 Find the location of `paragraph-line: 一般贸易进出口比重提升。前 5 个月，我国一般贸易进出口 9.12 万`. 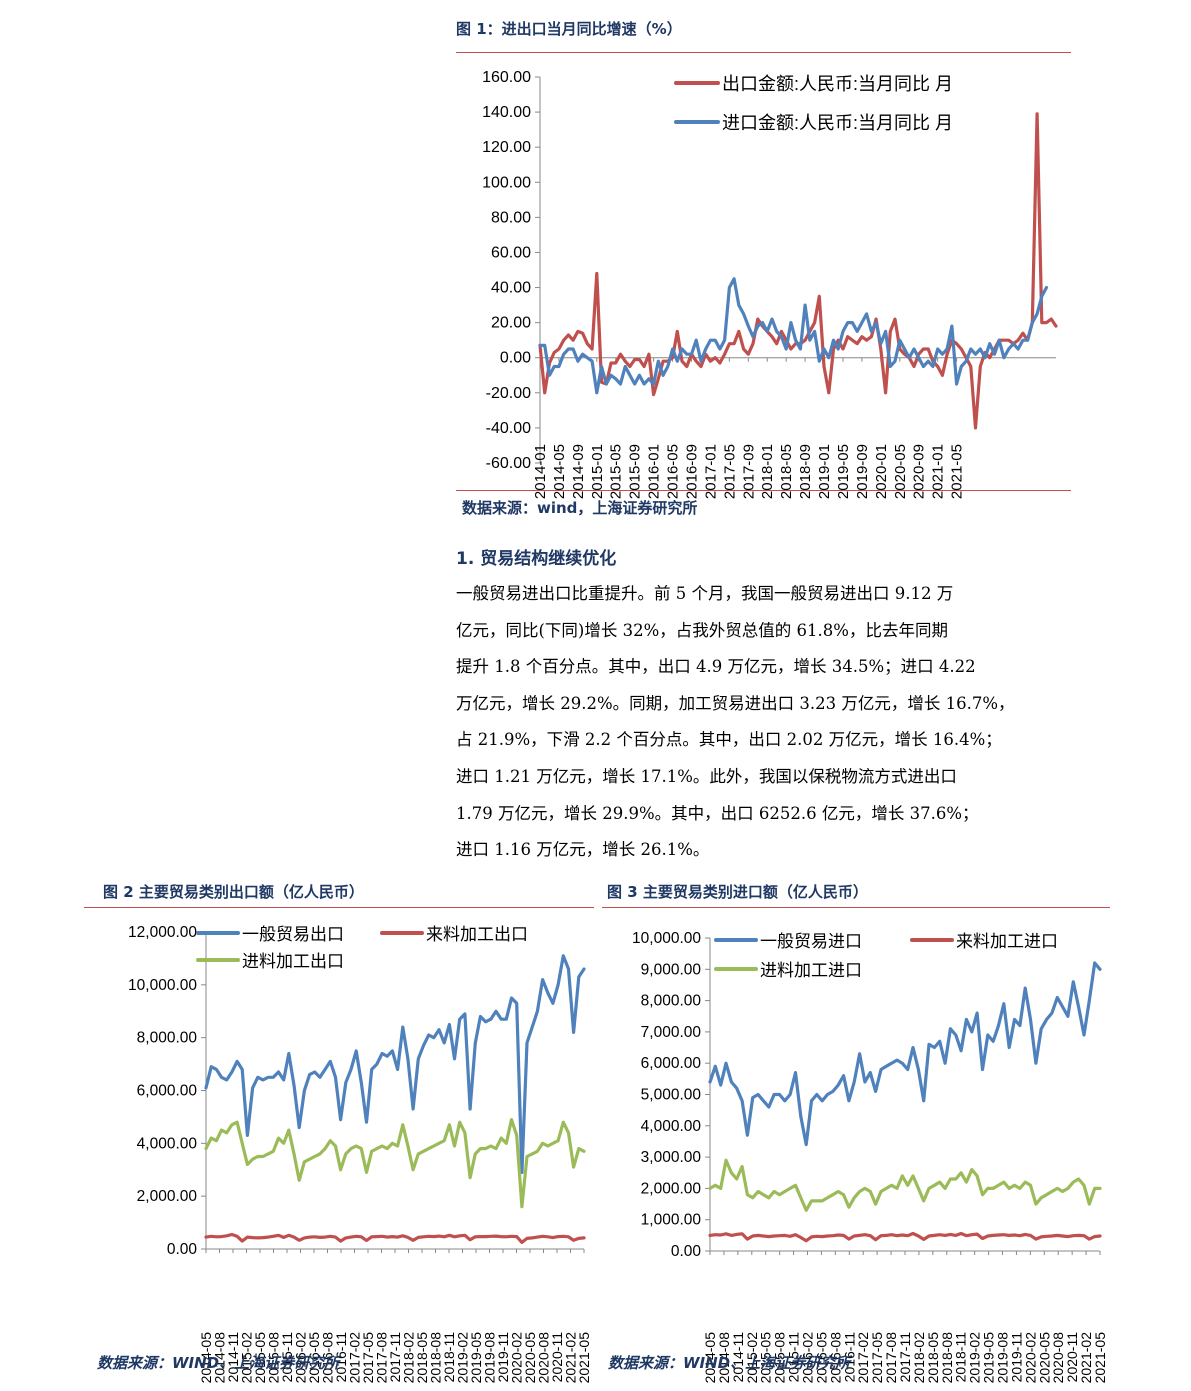

paragraph-line: 一般贸易进出口比重提升。前 5 个月，我国一般贸易进出口 9.12 万 is located at coordinates (705, 593).